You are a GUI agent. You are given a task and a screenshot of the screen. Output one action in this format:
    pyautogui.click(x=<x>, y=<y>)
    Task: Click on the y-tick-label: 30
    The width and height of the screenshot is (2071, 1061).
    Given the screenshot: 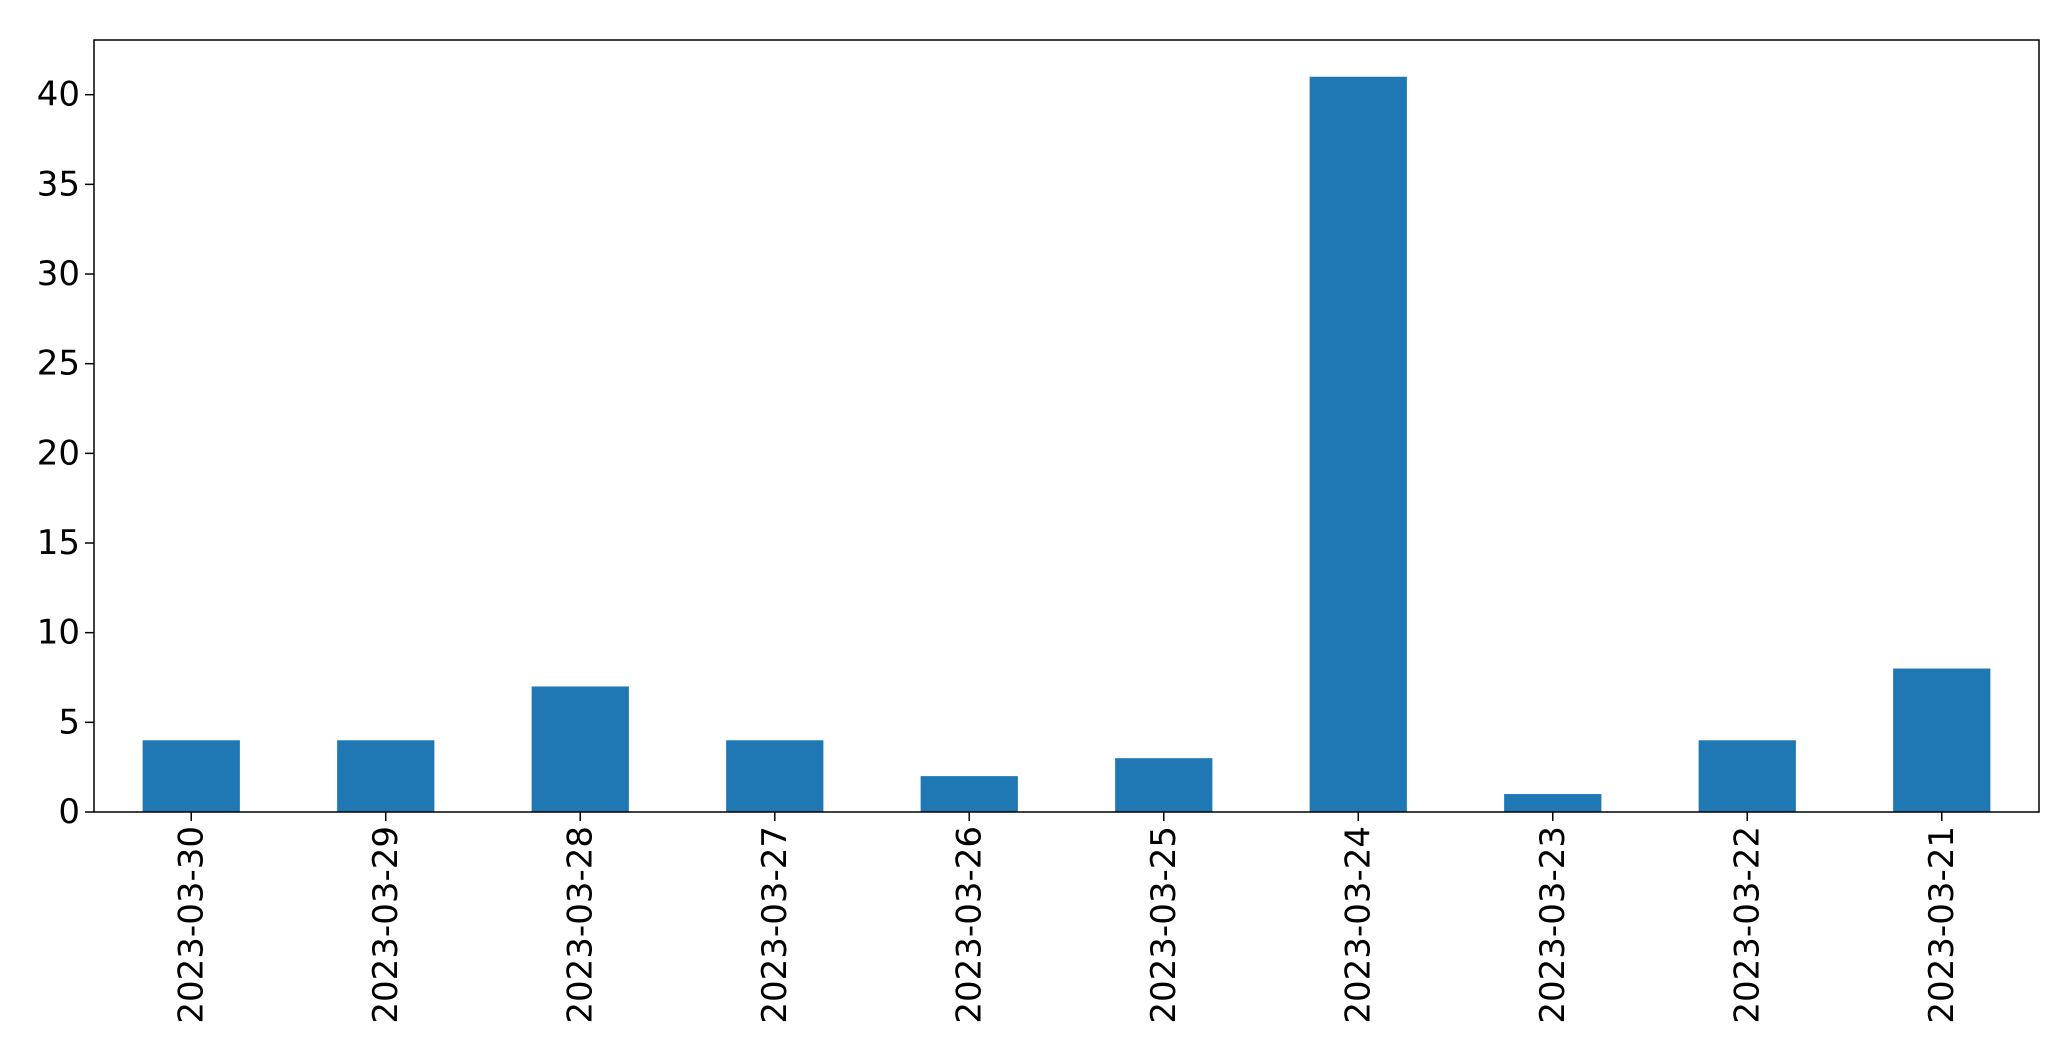 What is the action you would take?
    pyautogui.click(x=58, y=274)
    